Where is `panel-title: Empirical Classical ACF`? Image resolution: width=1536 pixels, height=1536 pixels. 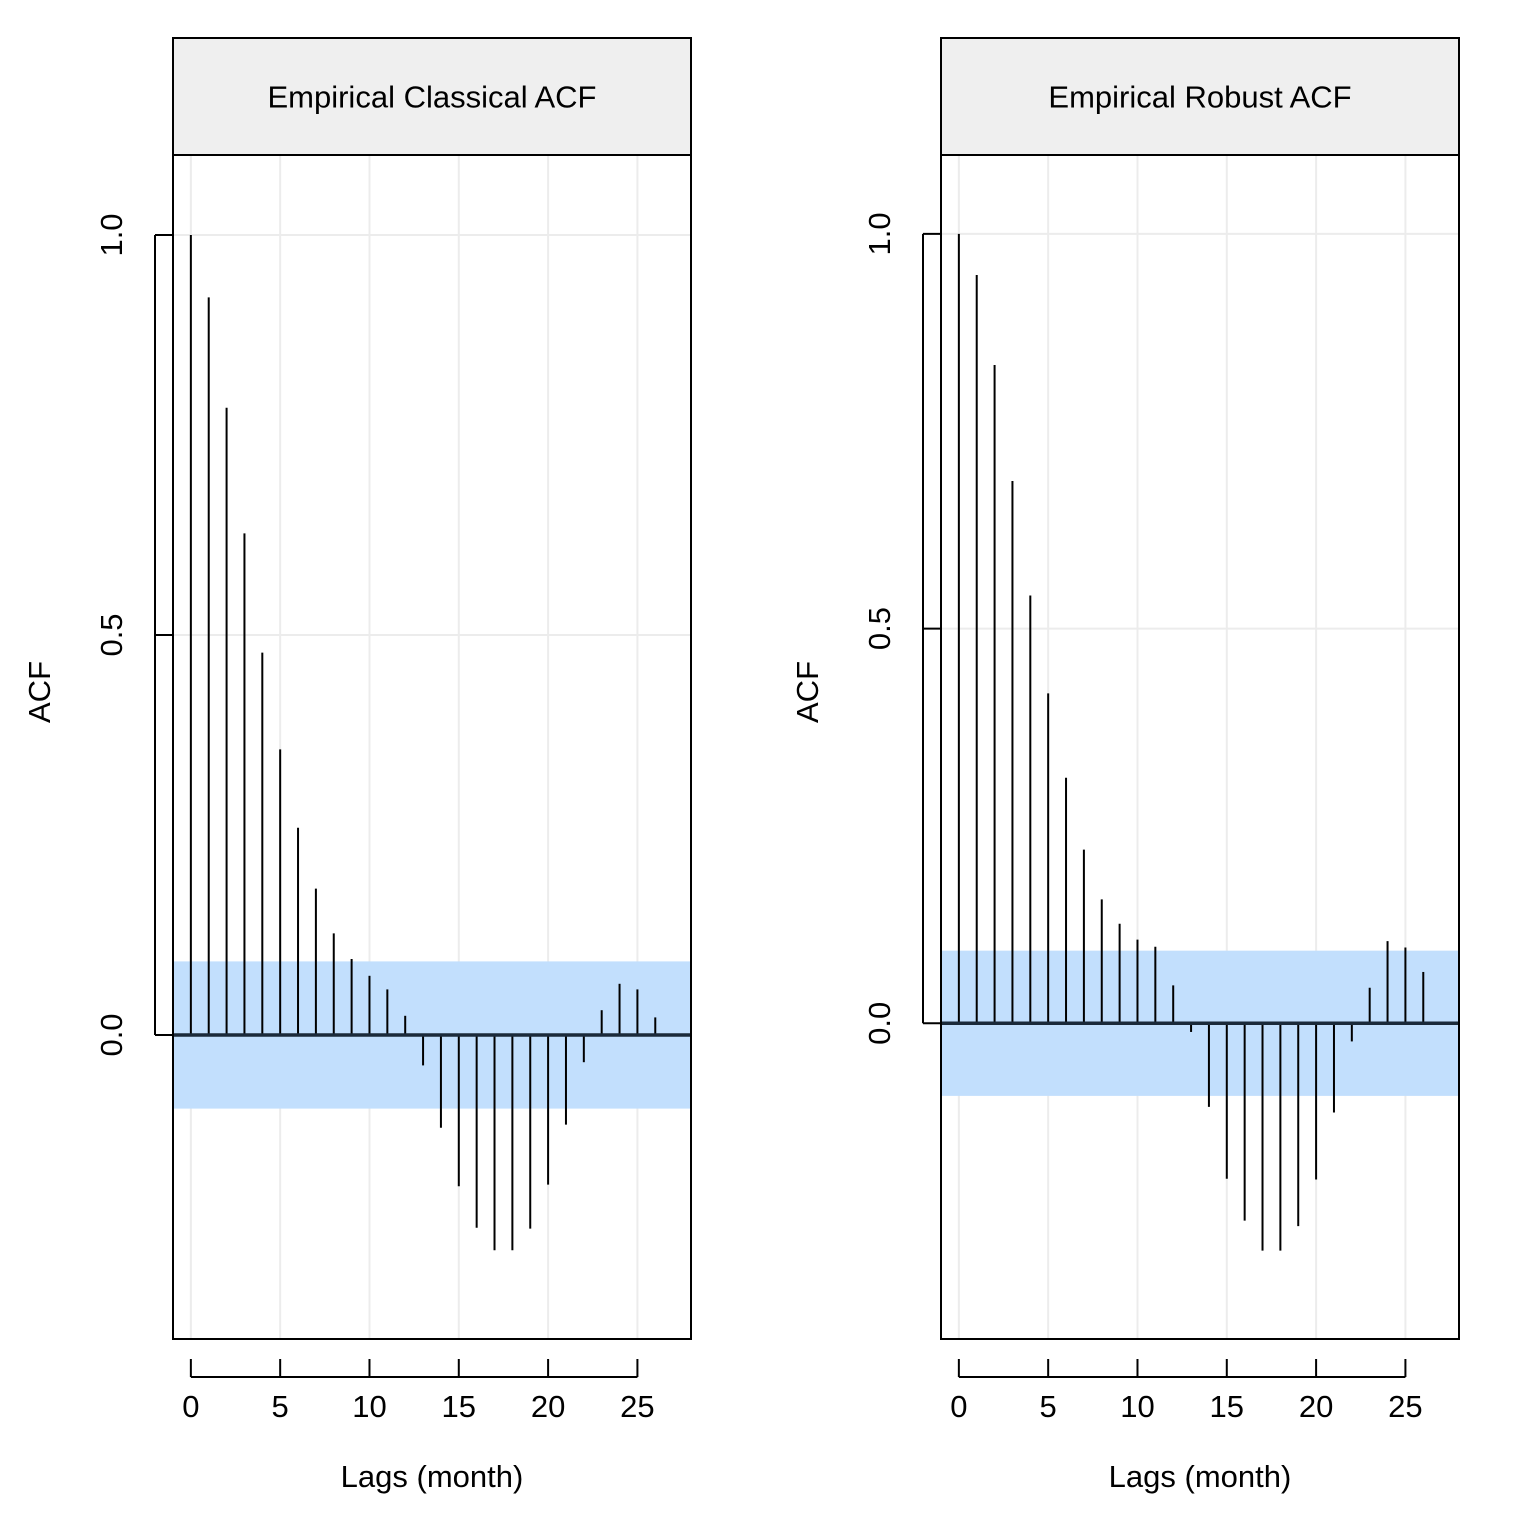
panel-title: Empirical Classical ACF is located at coordinates (431, 97).